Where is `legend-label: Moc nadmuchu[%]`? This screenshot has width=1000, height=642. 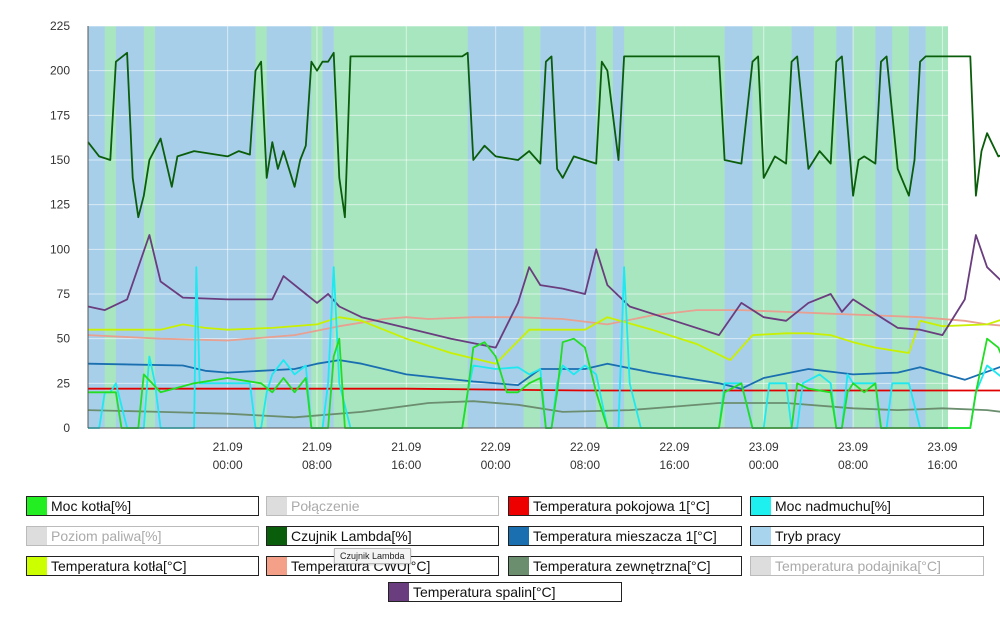
legend-label: Moc nadmuchu[%] is located at coordinates (833, 506).